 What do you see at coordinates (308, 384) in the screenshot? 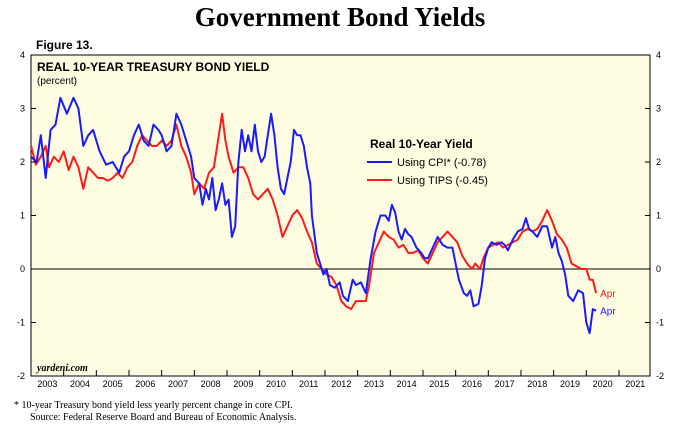
I see `x-tick-label: 2011` at bounding box center [308, 384].